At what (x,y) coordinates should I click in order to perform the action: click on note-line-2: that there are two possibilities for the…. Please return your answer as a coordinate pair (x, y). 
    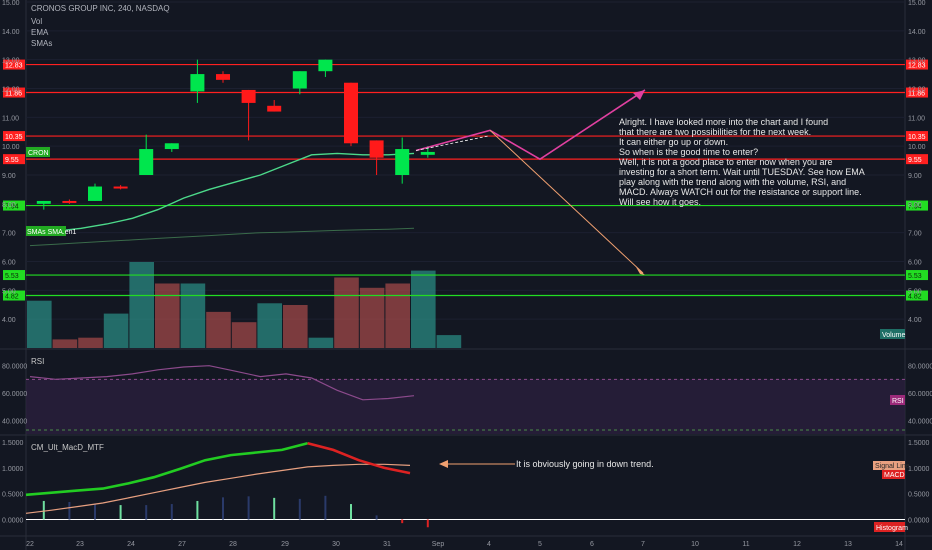
    Looking at the image, I should click on (715, 132).